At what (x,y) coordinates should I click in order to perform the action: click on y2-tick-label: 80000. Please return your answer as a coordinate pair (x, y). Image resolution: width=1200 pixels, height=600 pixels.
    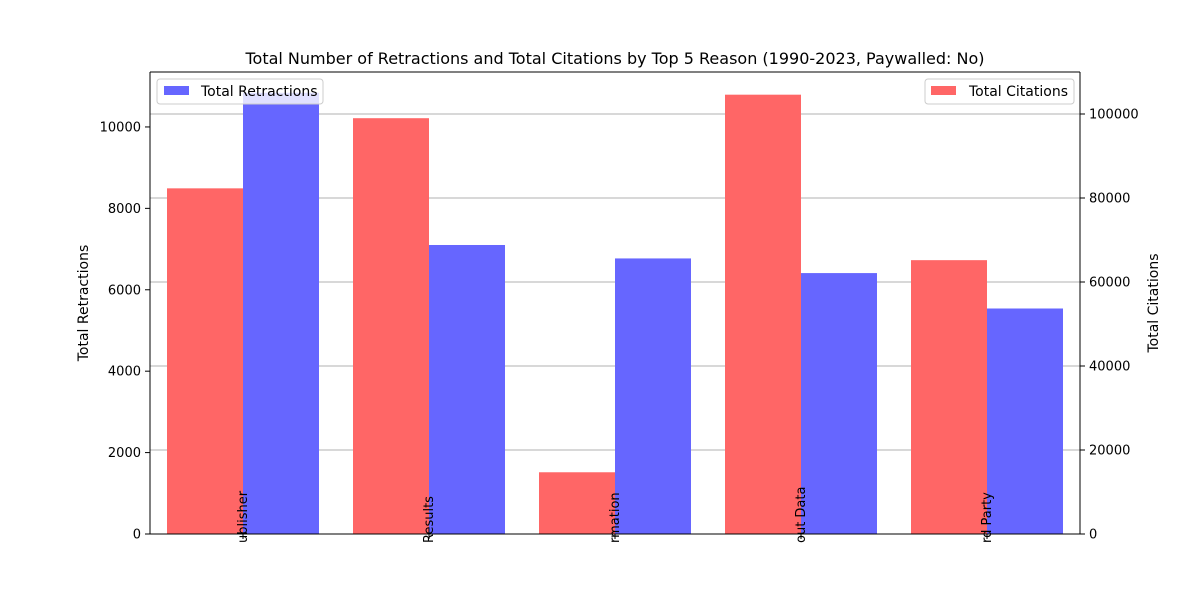
    Looking at the image, I should click on (1109, 199).